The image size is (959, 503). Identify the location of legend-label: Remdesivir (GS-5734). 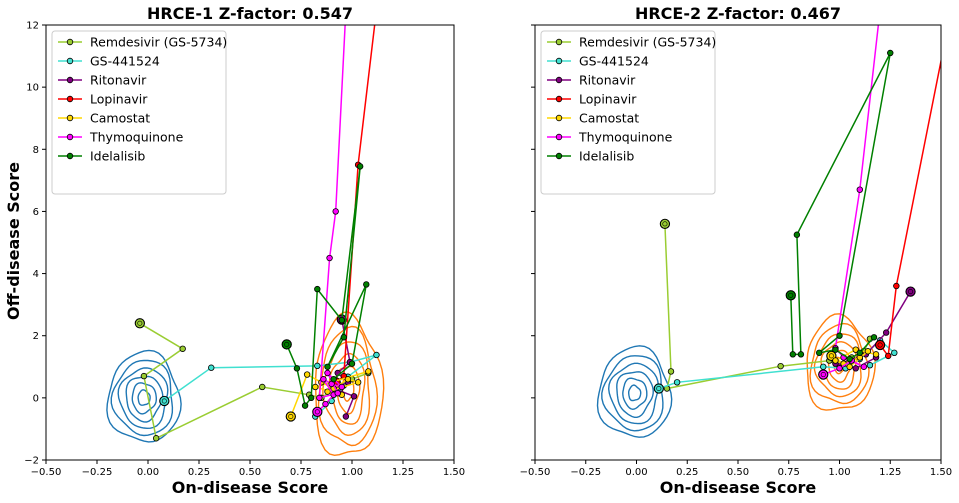
(158, 42).